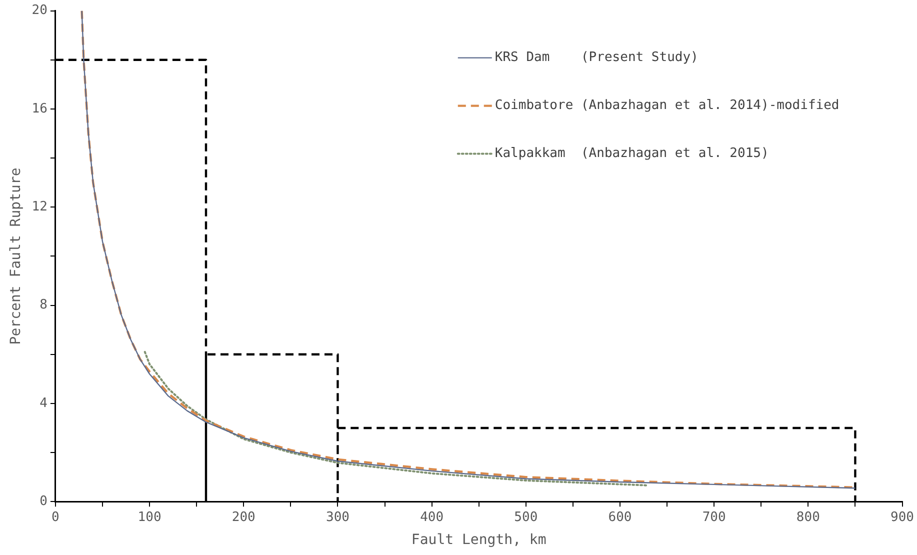 The width and height of the screenshot is (917, 555). I want to click on legend-label: KRS Dam (Present Study), so click(596, 58).